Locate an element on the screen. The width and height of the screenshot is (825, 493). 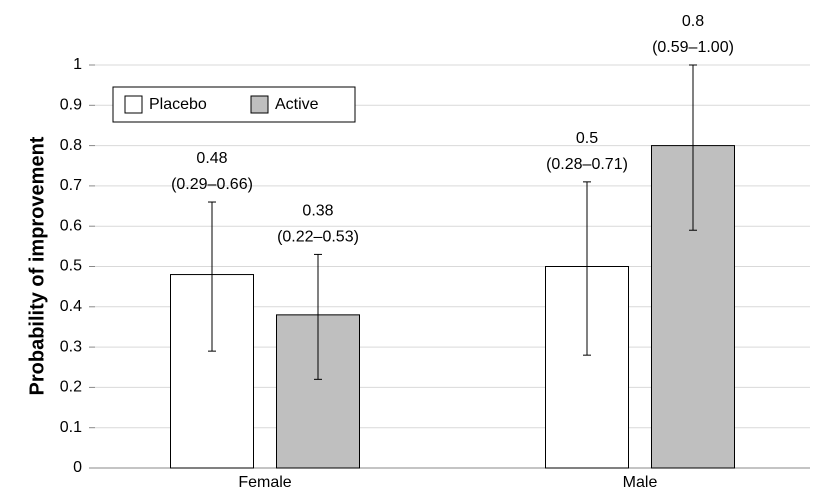
y-tick-label: 0.6 is located at coordinates (71, 225).